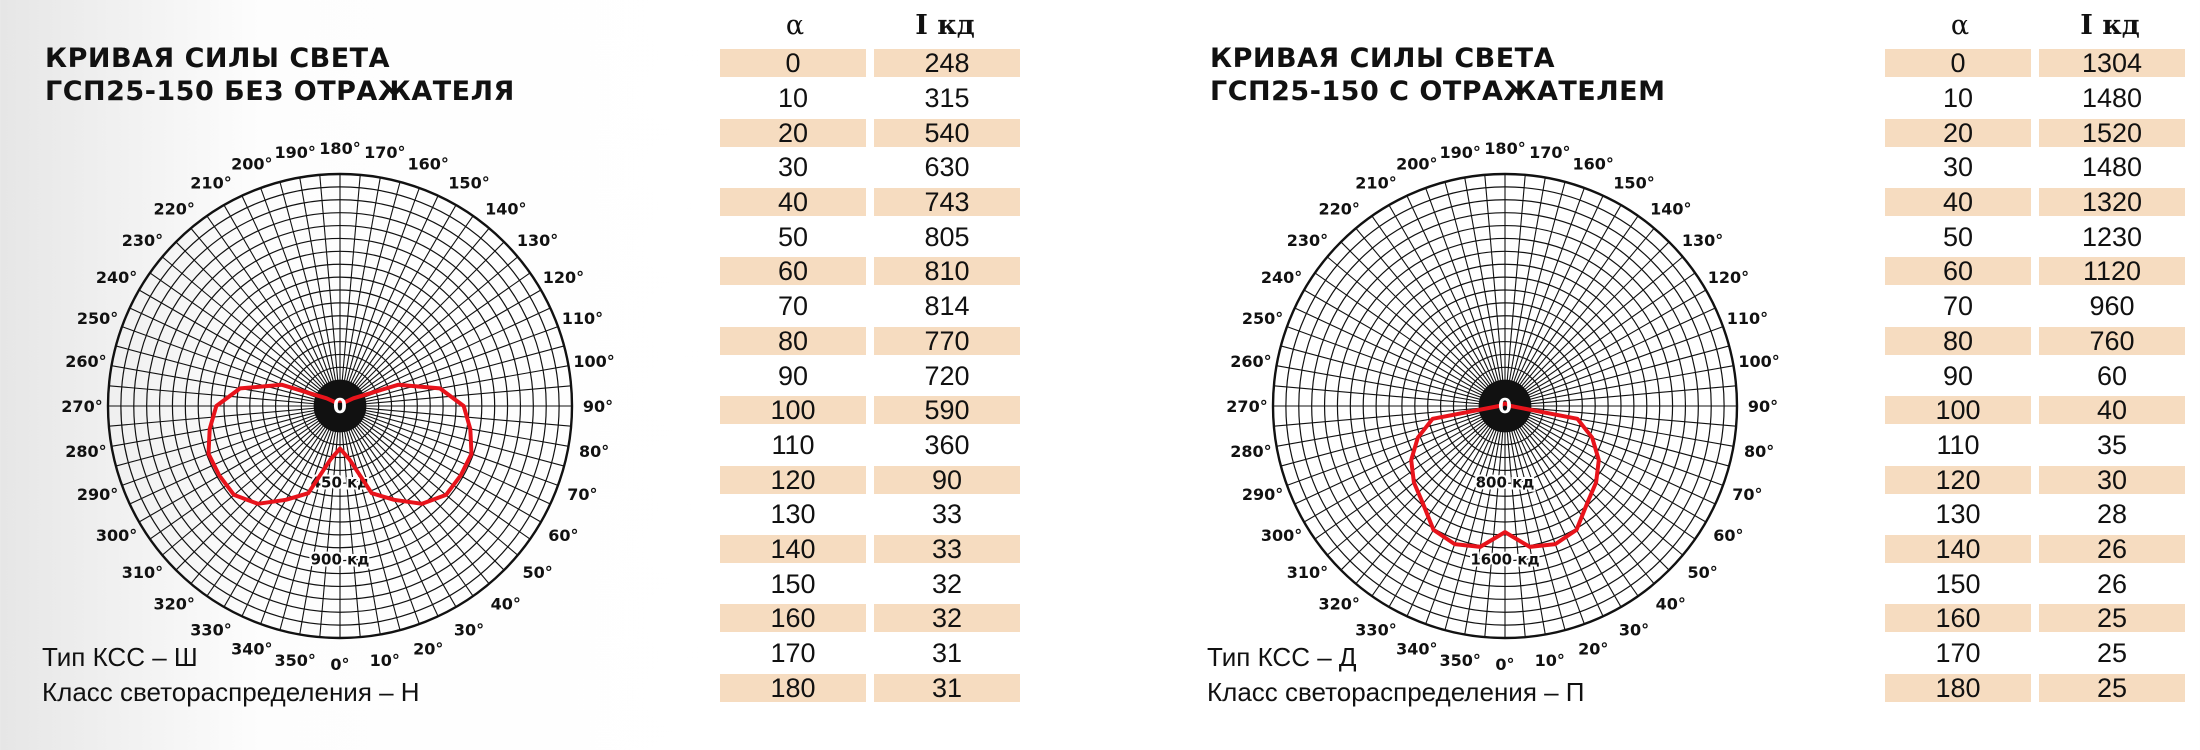 The image size is (2200, 750). Describe the element at coordinates (1958, 63) in the screenshot. I see `alpha-cell: 0` at that location.